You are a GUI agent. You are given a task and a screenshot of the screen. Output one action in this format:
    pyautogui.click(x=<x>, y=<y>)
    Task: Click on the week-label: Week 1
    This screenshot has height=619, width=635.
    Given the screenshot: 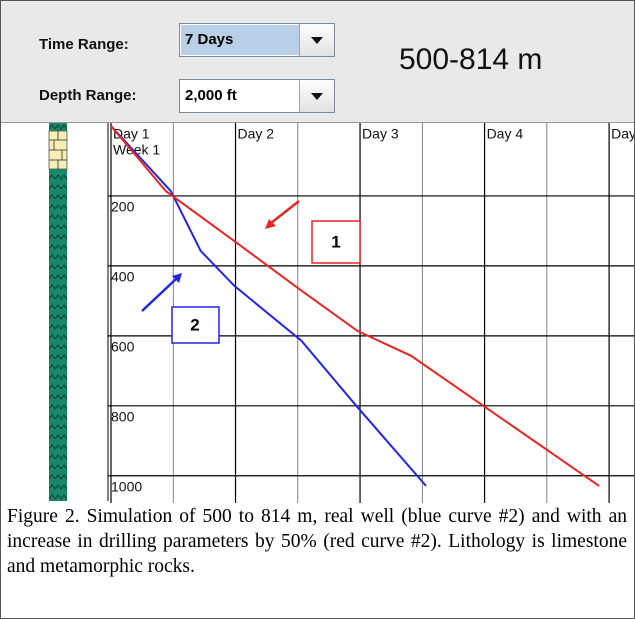 What is the action you would take?
    pyautogui.click(x=136, y=150)
    